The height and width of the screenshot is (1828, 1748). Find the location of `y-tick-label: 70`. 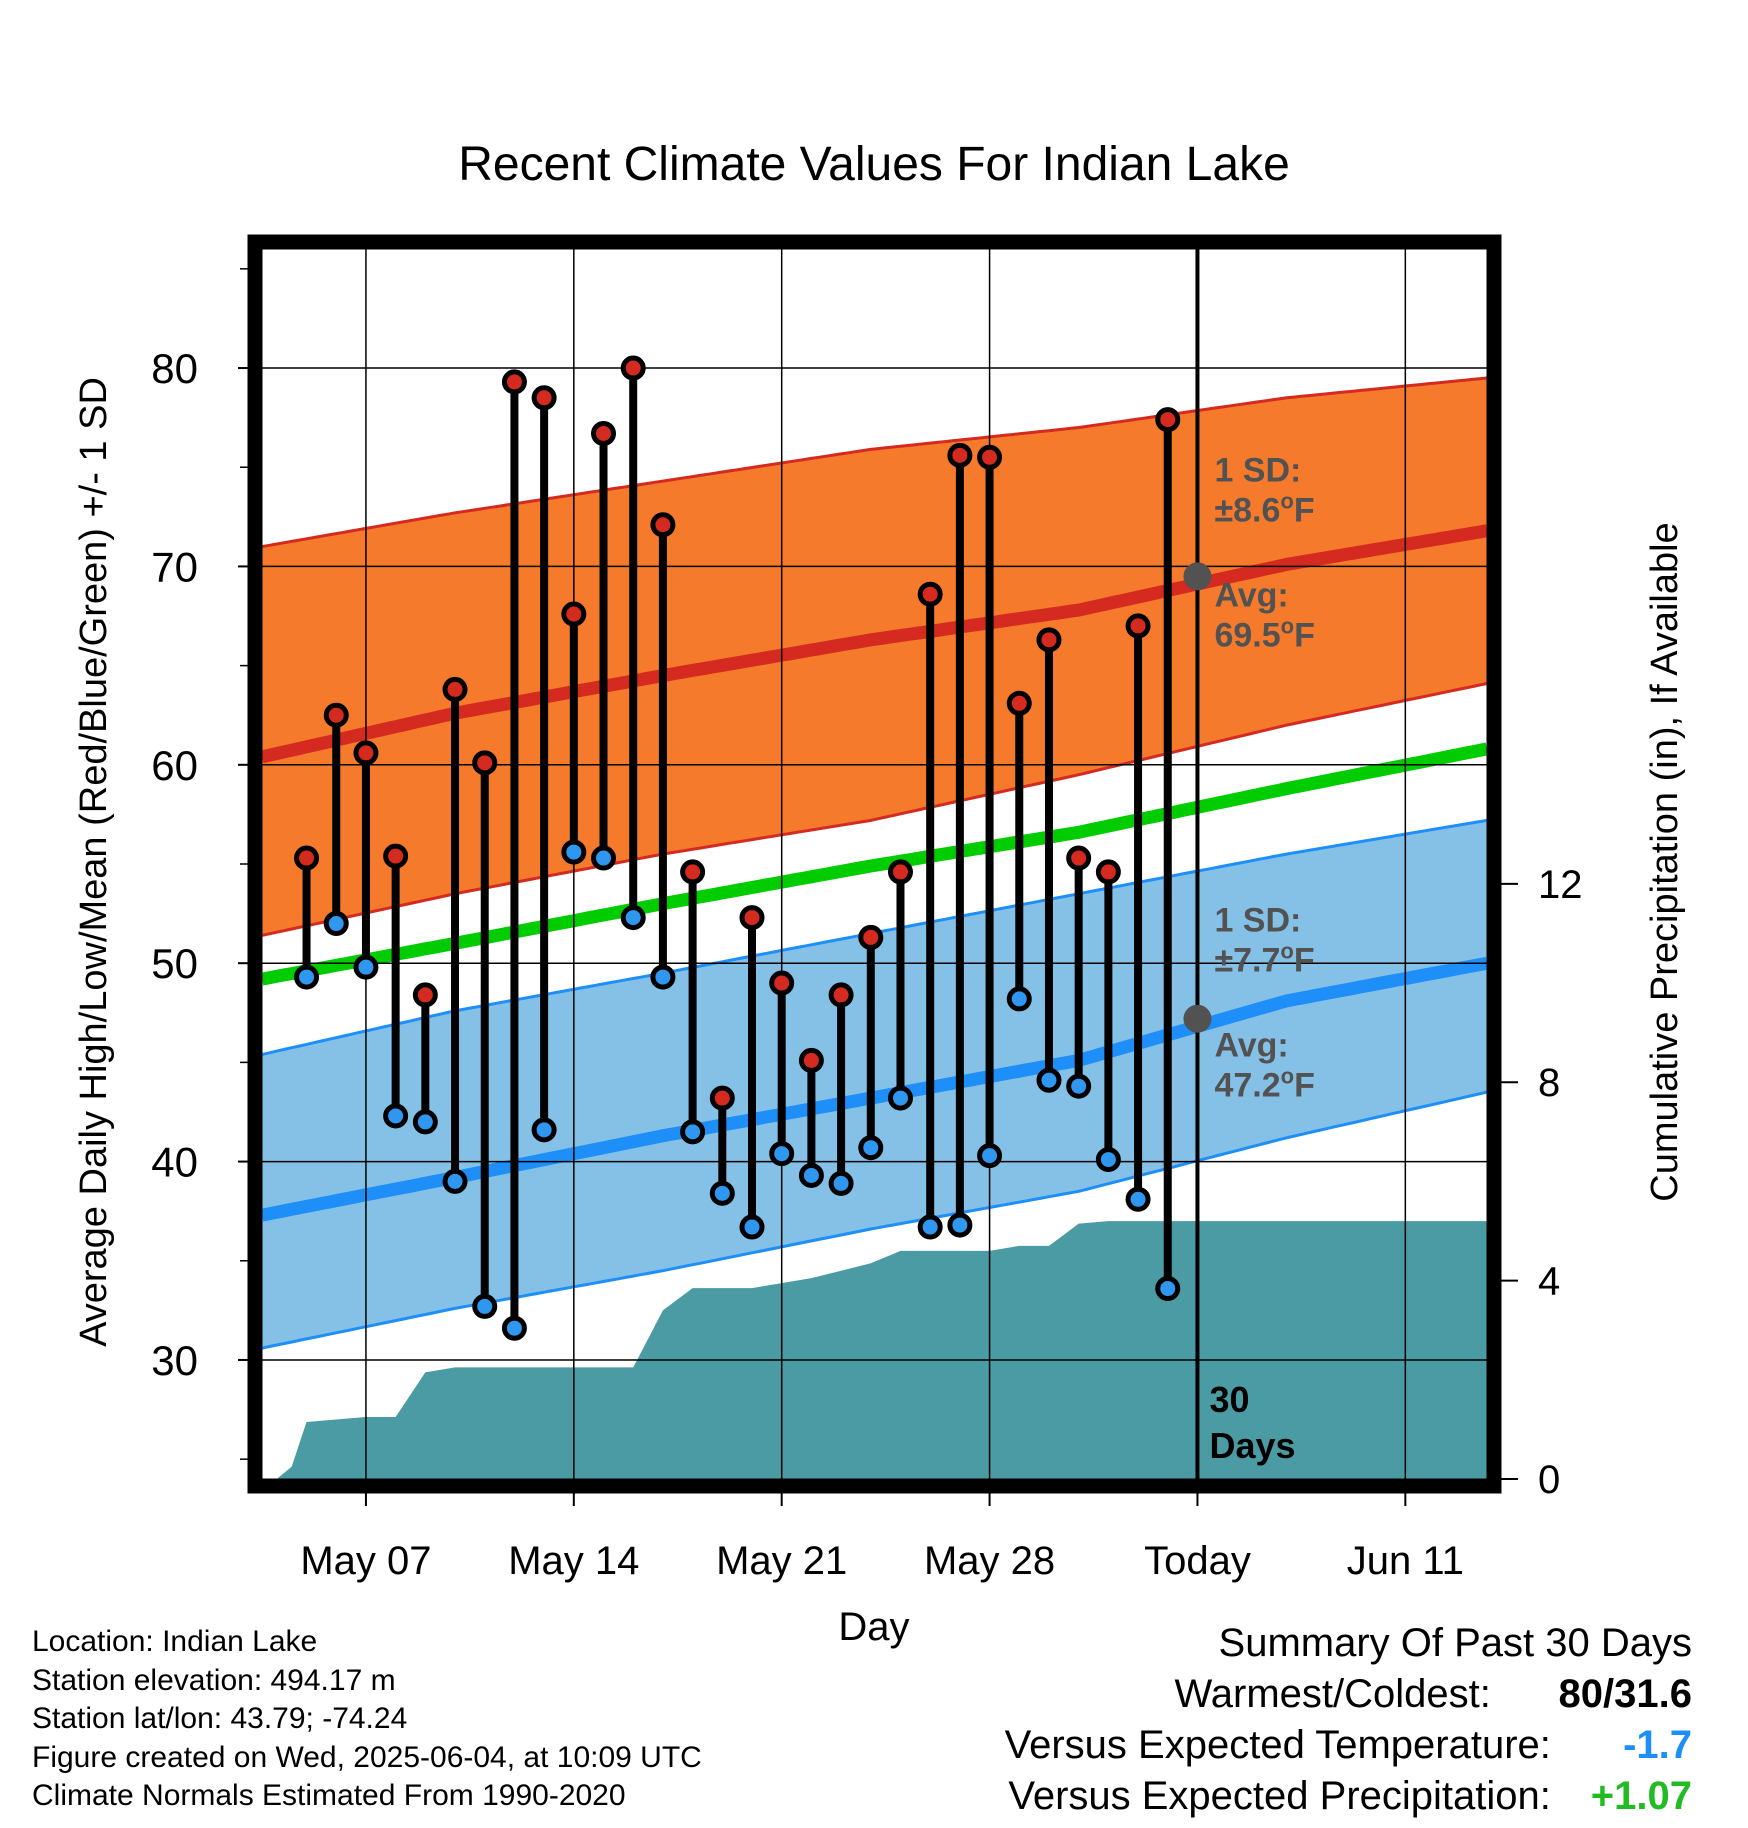

y-tick-label: 70 is located at coordinates (174, 566).